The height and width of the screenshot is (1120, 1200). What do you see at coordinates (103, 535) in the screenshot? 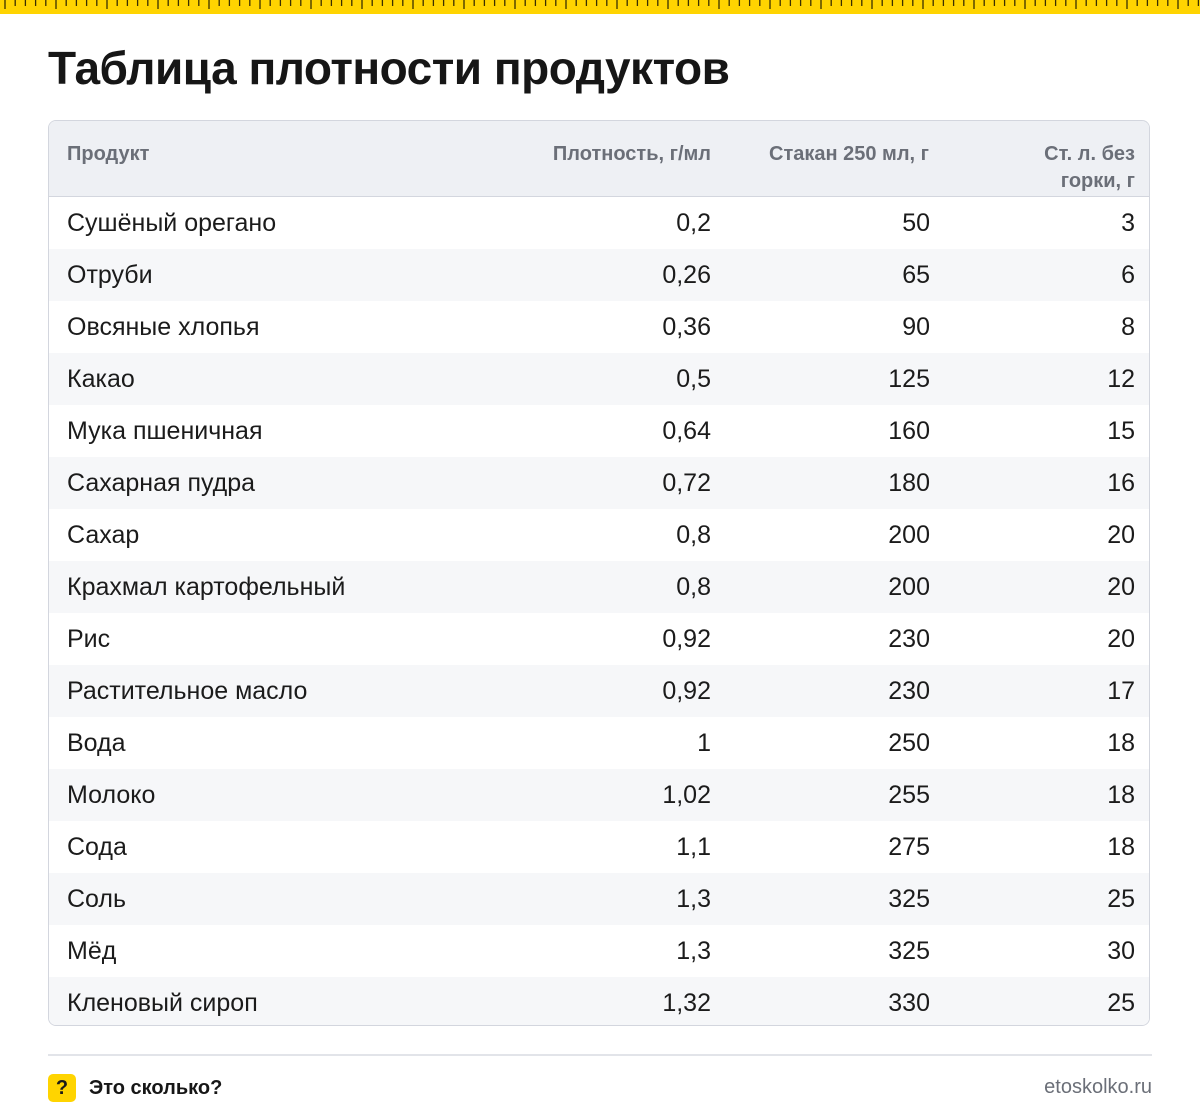
I see `cell-product: Сахар` at bounding box center [103, 535].